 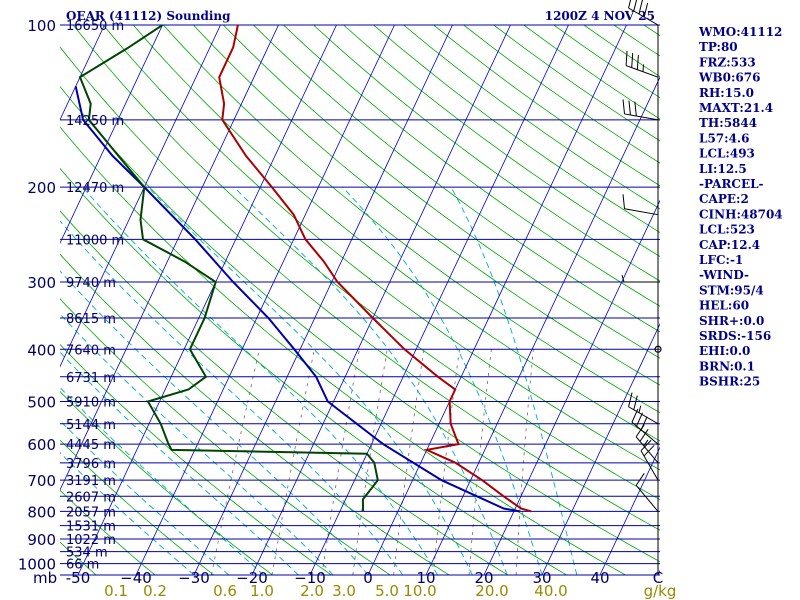 What do you see at coordinates (541, 578) in the screenshot?
I see `temperature-tick-label: 30` at bounding box center [541, 578].